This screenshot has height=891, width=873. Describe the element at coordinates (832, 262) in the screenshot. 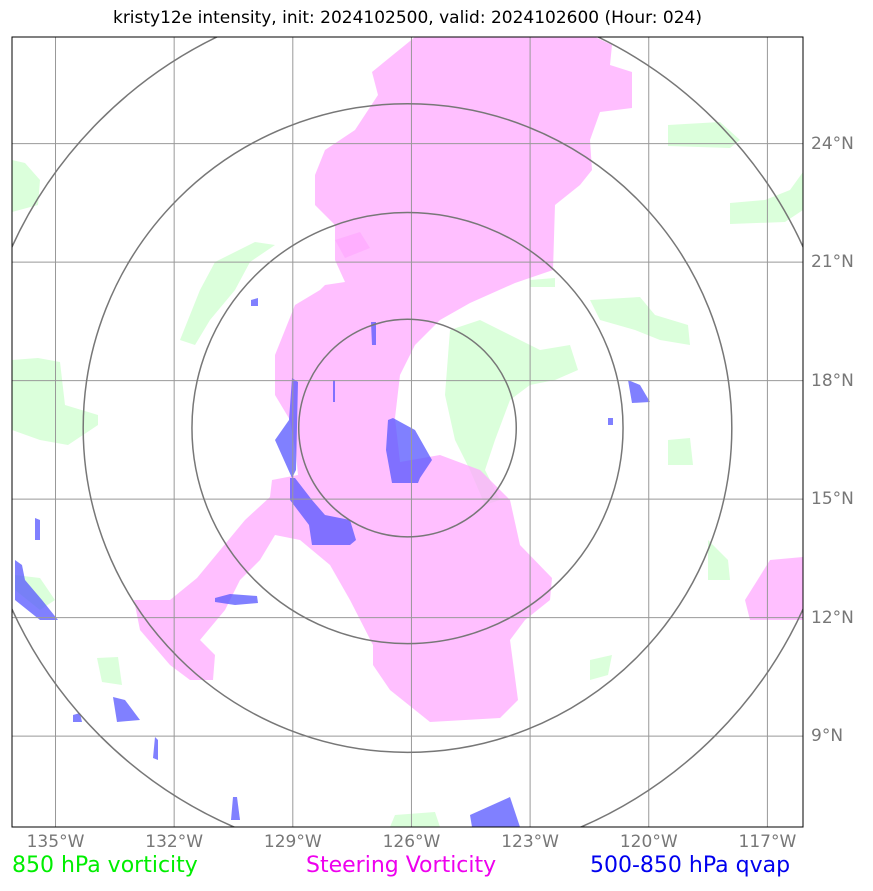

I see `lat-tick-label: 21°N` at that location.